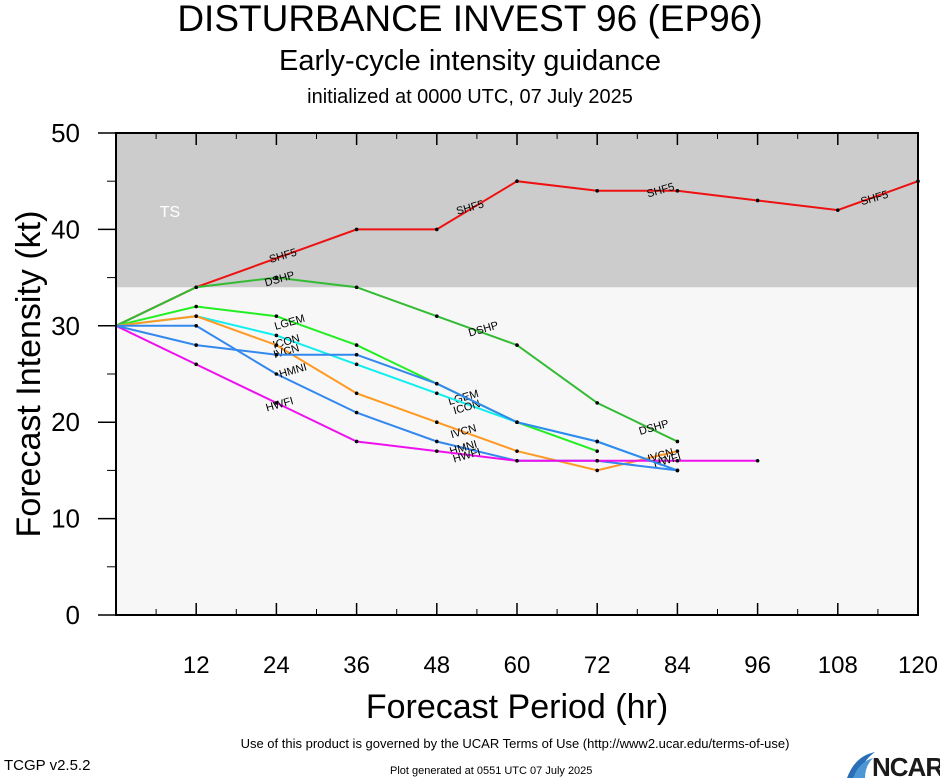 This screenshot has height=783, width=940. I want to click on chart-init-time: initialized at 0000 UTC, 07 July 2025, so click(470, 97).